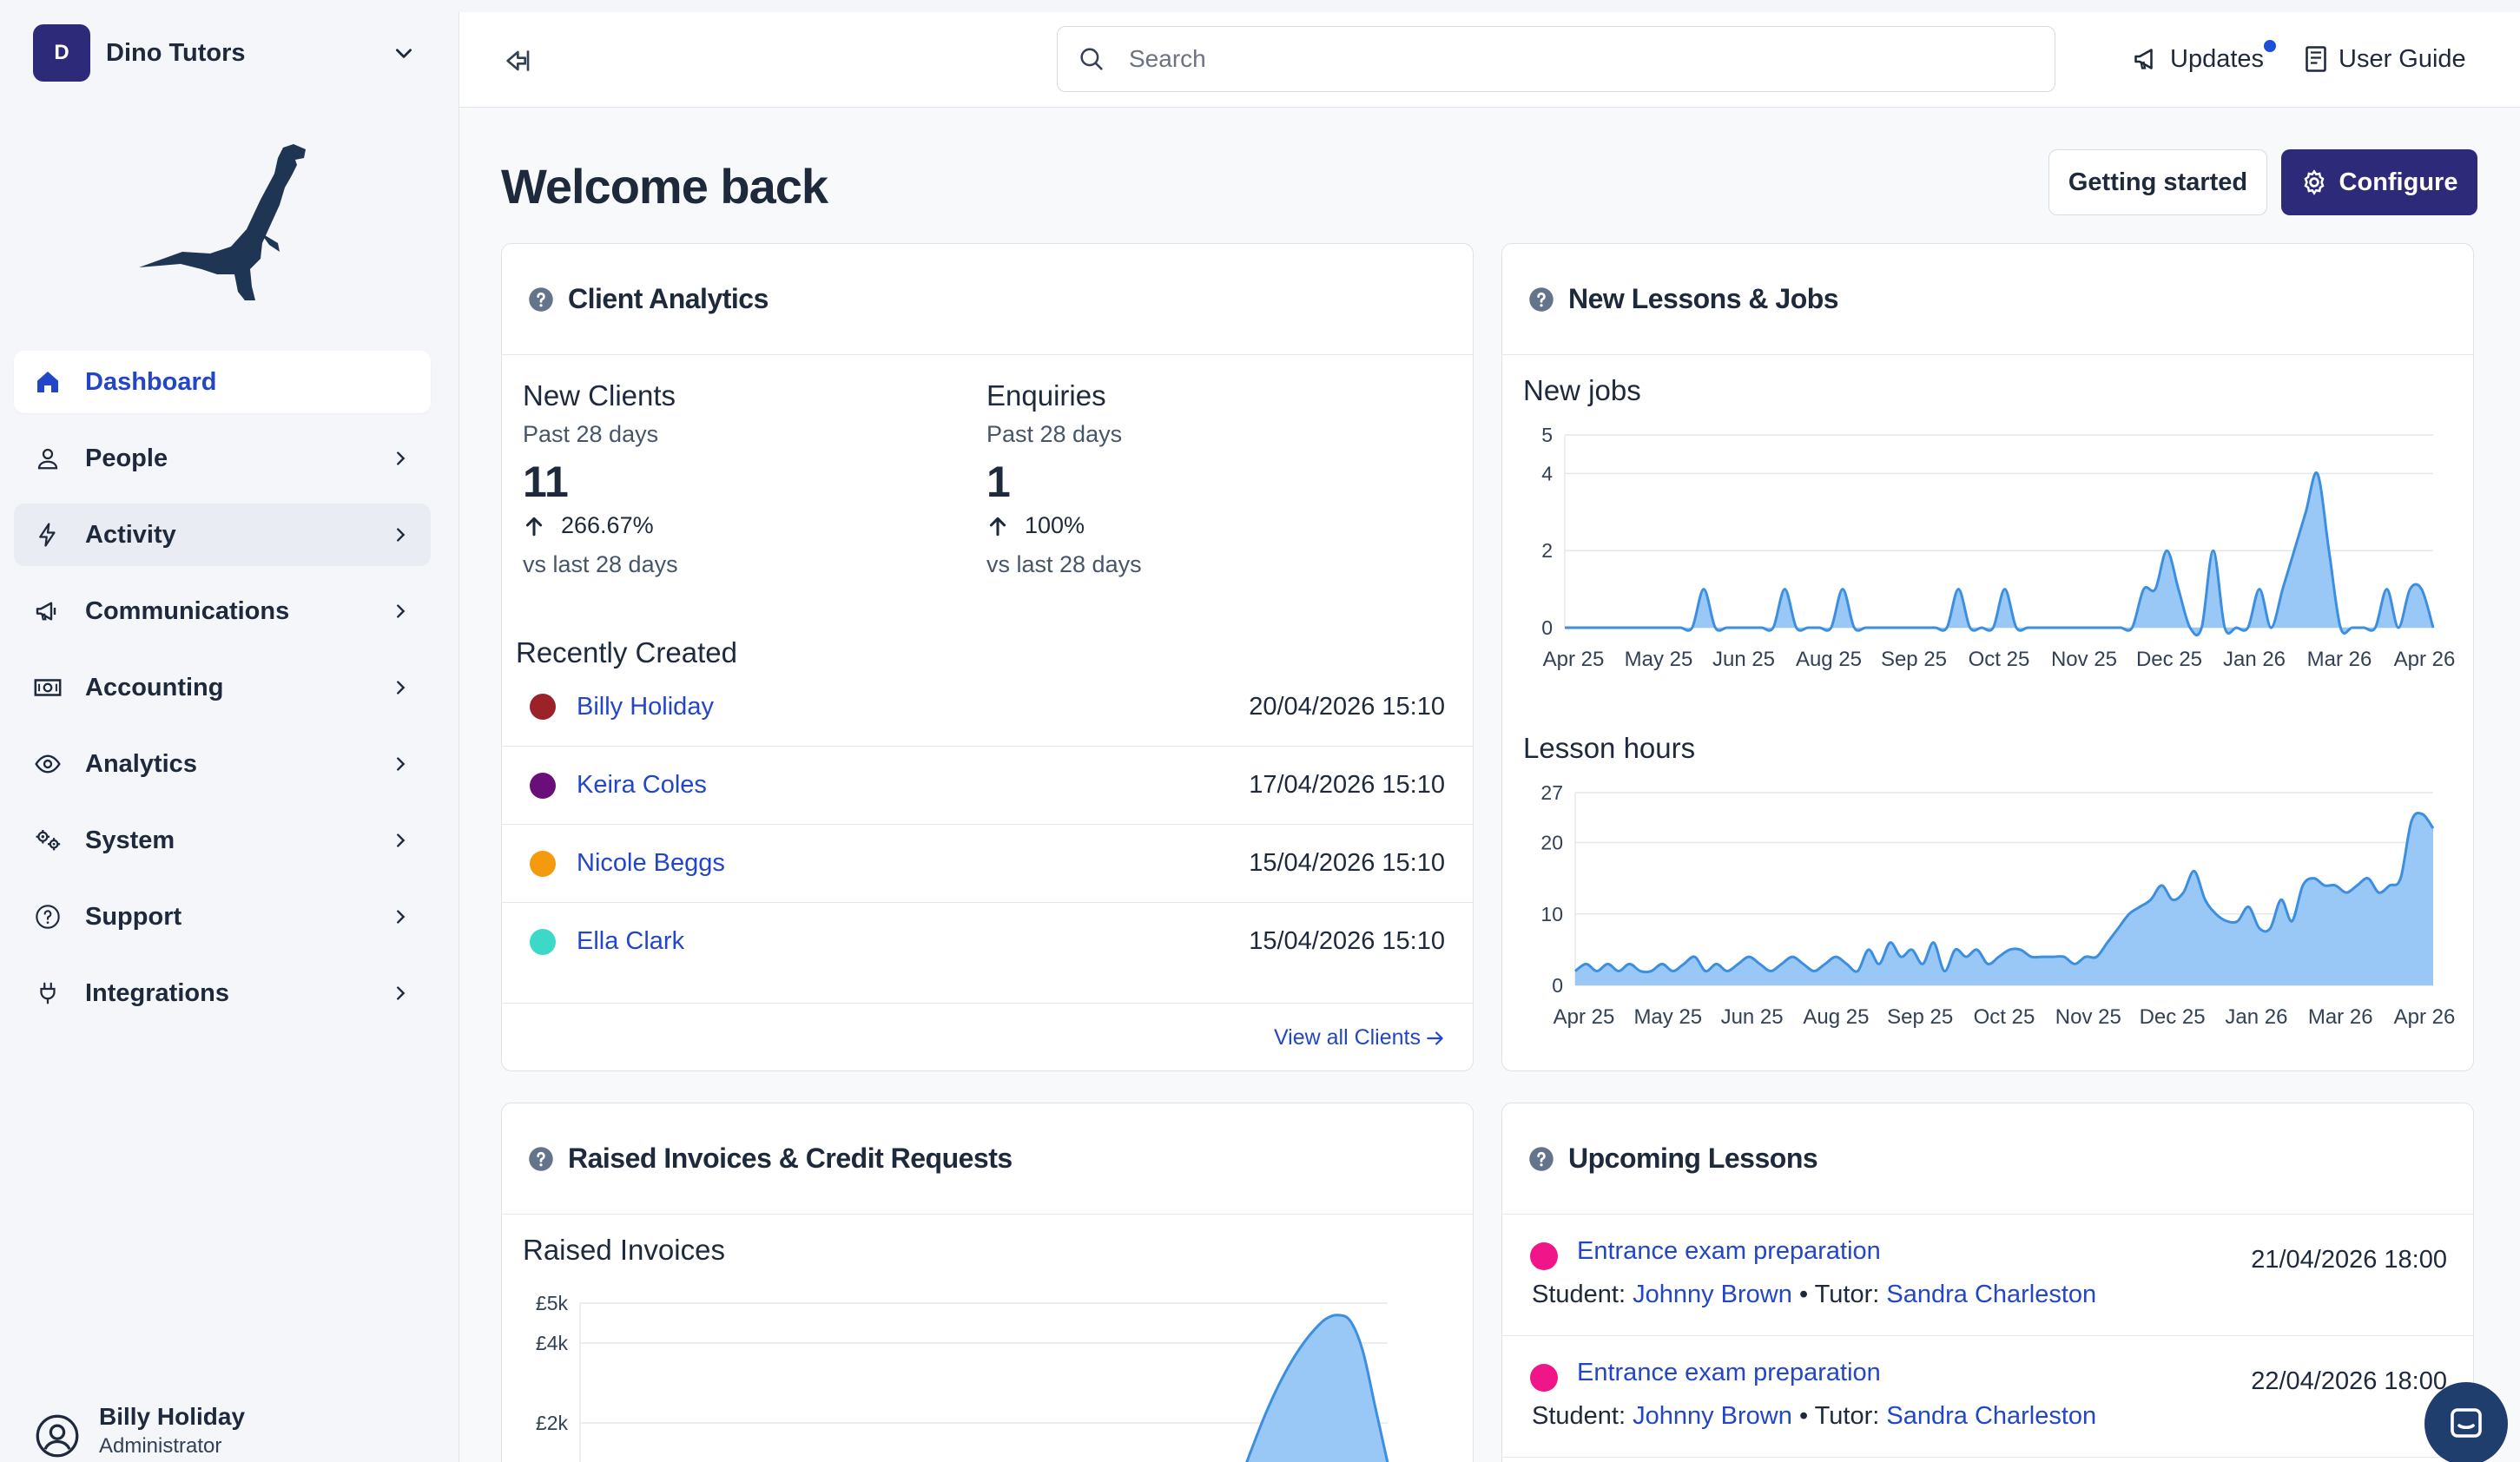 This screenshot has width=2520, height=1462. What do you see at coordinates (1544, 1378) in the screenshot?
I see `lesson-color-dot` at bounding box center [1544, 1378].